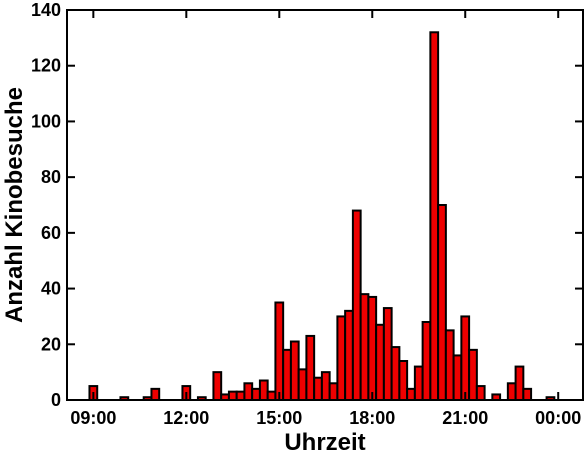  What do you see at coordinates (279, 418) in the screenshot?
I see `x-tick-label: 15:00` at bounding box center [279, 418].